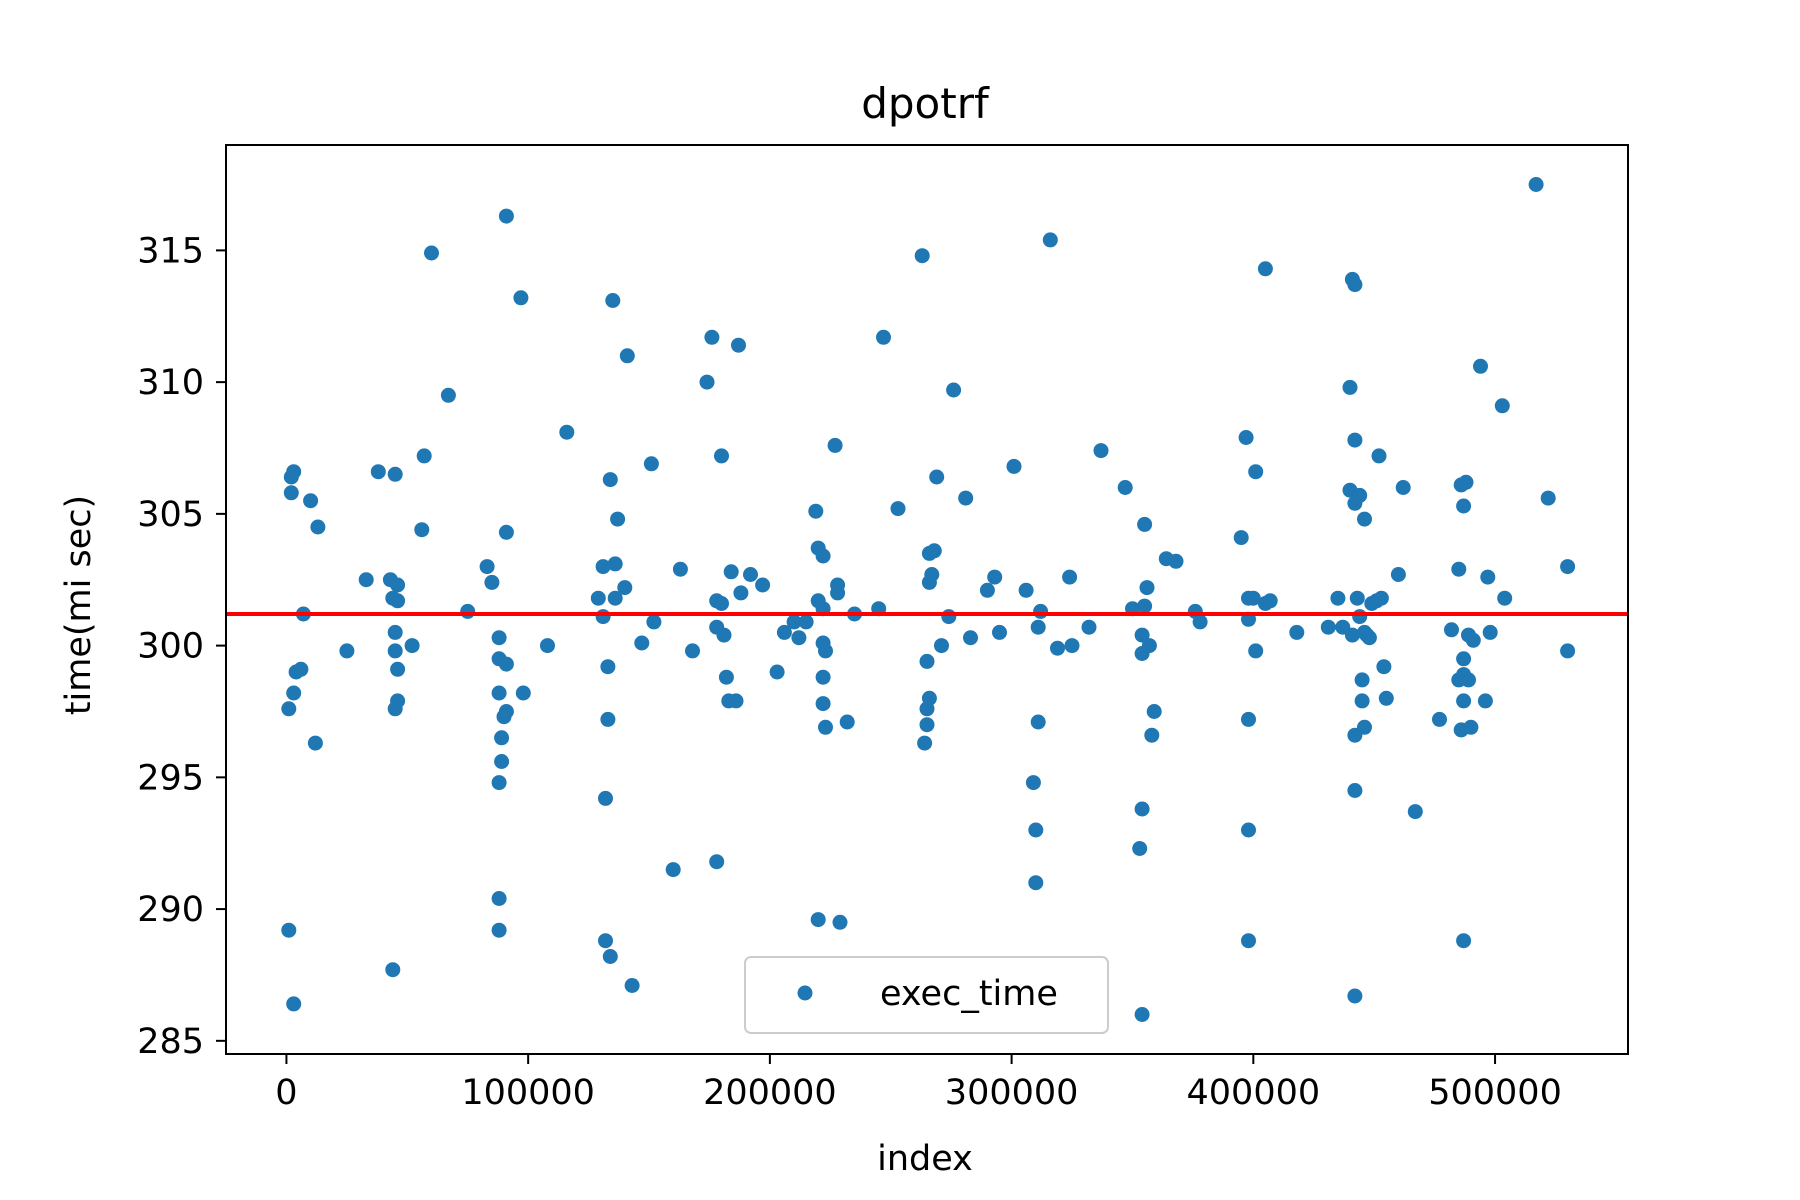  I want to click on x-tick-label: 500000, so click(1495, 1093).